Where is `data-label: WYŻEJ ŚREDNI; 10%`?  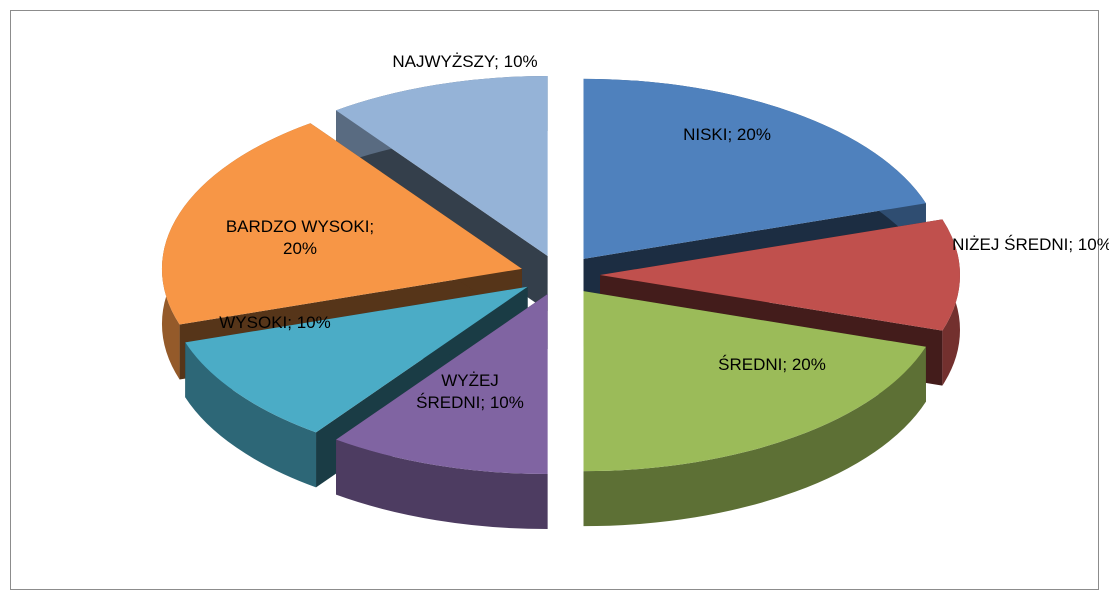
data-label: WYŻEJ ŚREDNI; 10% is located at coordinates (470, 391).